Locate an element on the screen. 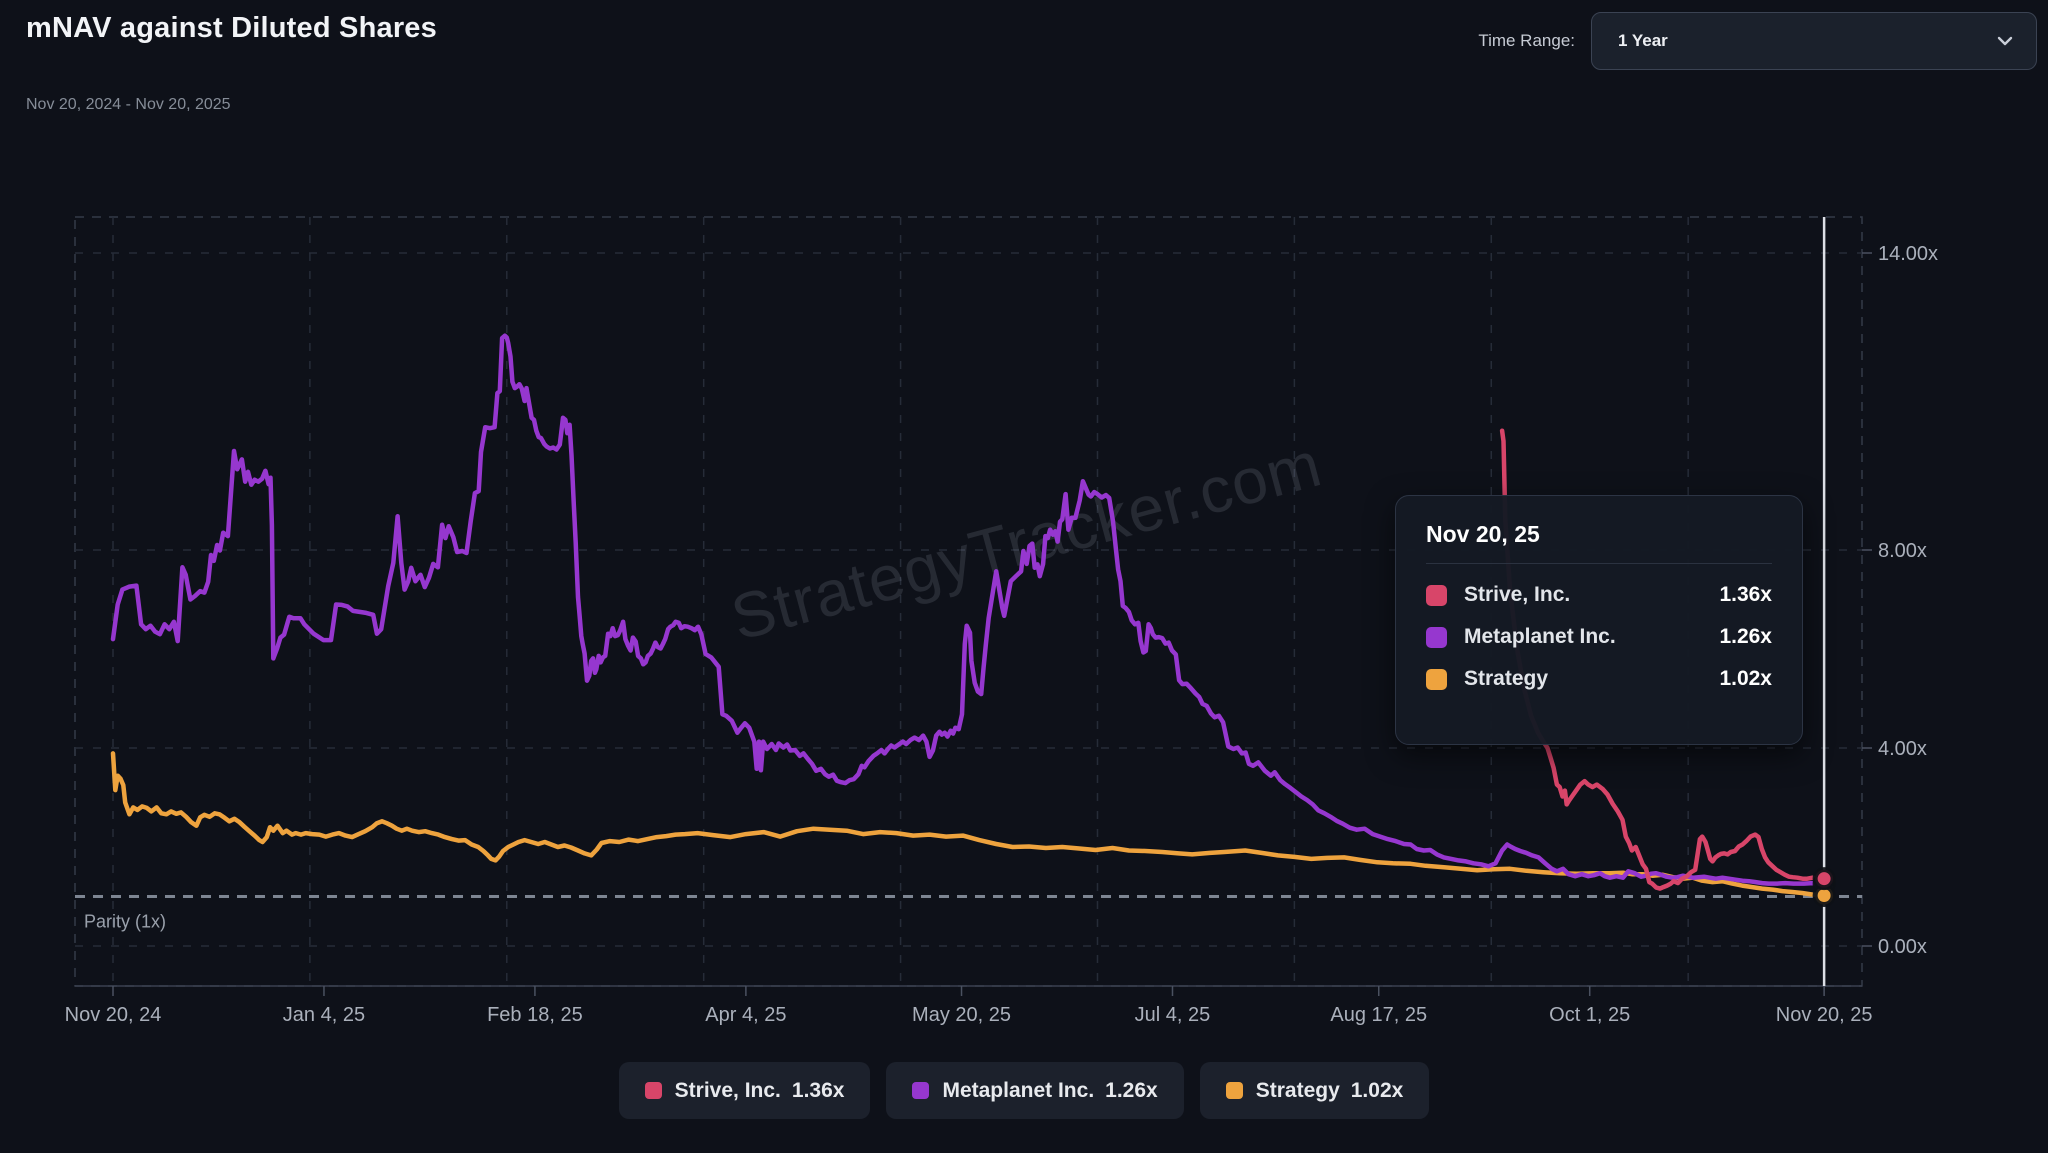 The height and width of the screenshot is (1153, 2048). y-axis-label: 4.00x is located at coordinates (1902, 749).